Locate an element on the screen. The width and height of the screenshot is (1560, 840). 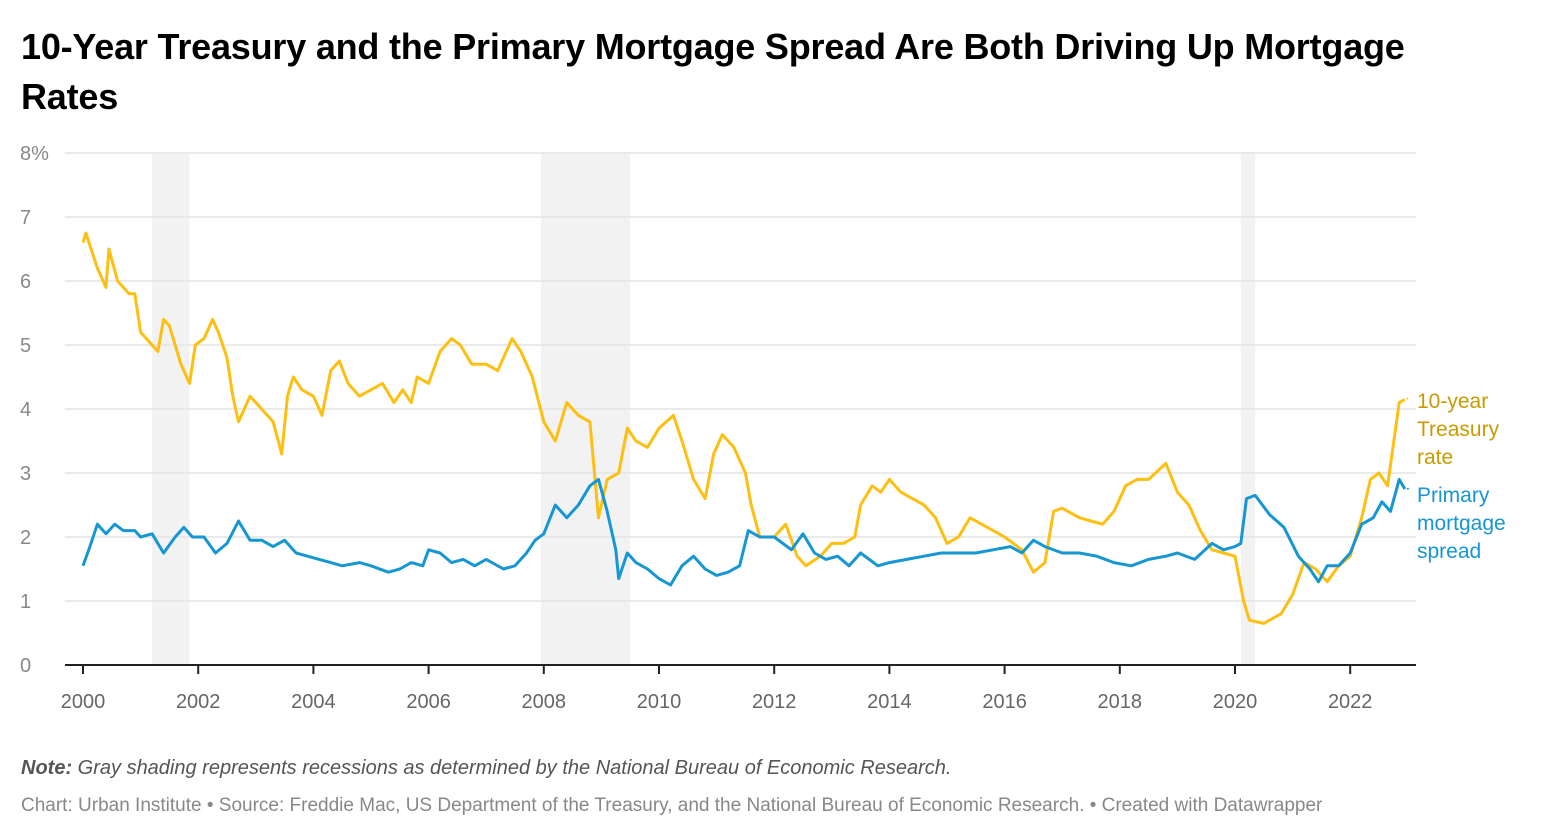
y-tick-label: 0 is located at coordinates (25, 666).